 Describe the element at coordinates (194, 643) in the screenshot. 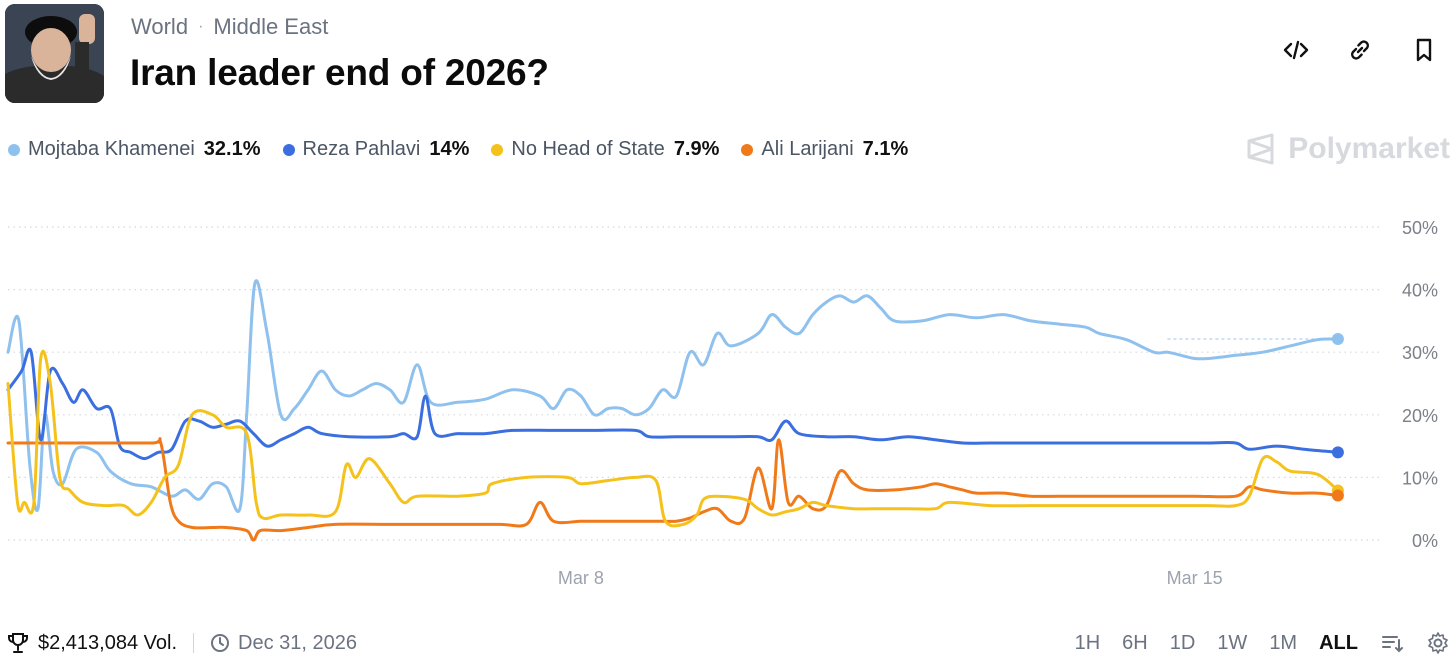

I see `footer-divider` at that location.